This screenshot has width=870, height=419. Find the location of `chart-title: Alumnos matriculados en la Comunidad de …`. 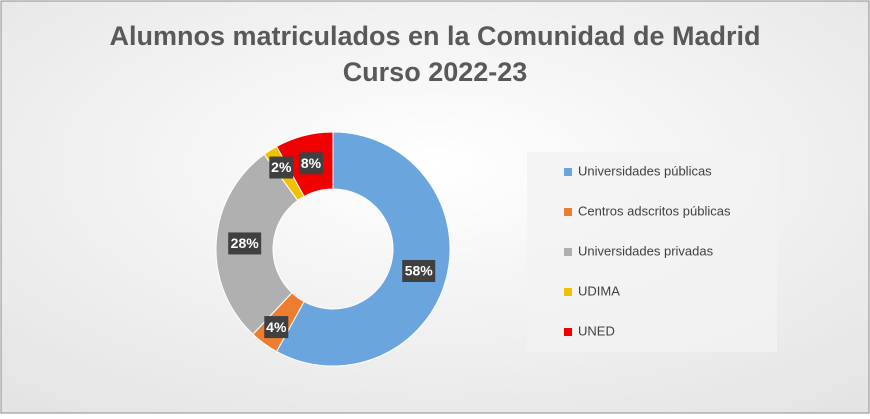

chart-title: Alumnos matriculados en la Comunidad de … is located at coordinates (434, 36).